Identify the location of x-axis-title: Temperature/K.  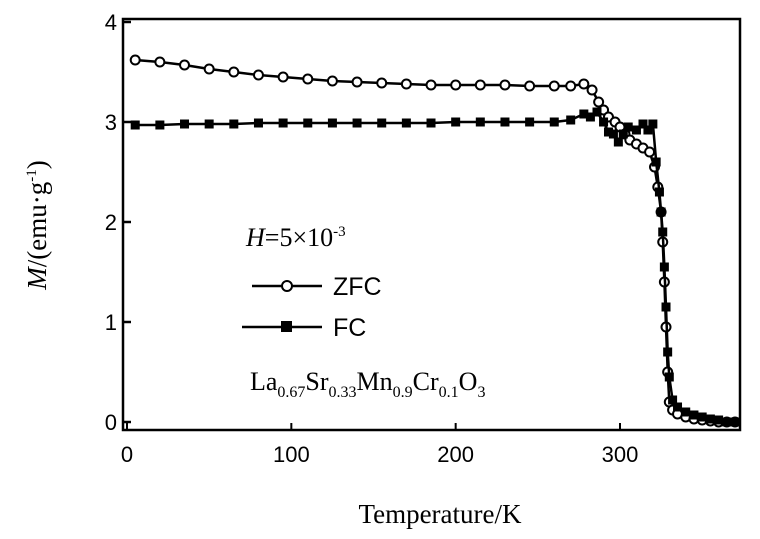
(440, 514).